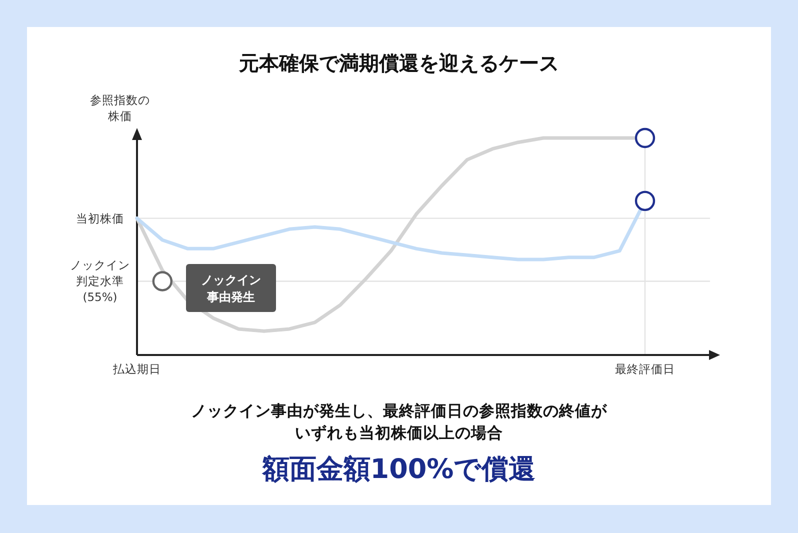 Image resolution: width=798 pixels, height=533 pixels. Describe the element at coordinates (120, 108) in the screenshot. I see `y-axis-title: 参照指数の株価` at that location.